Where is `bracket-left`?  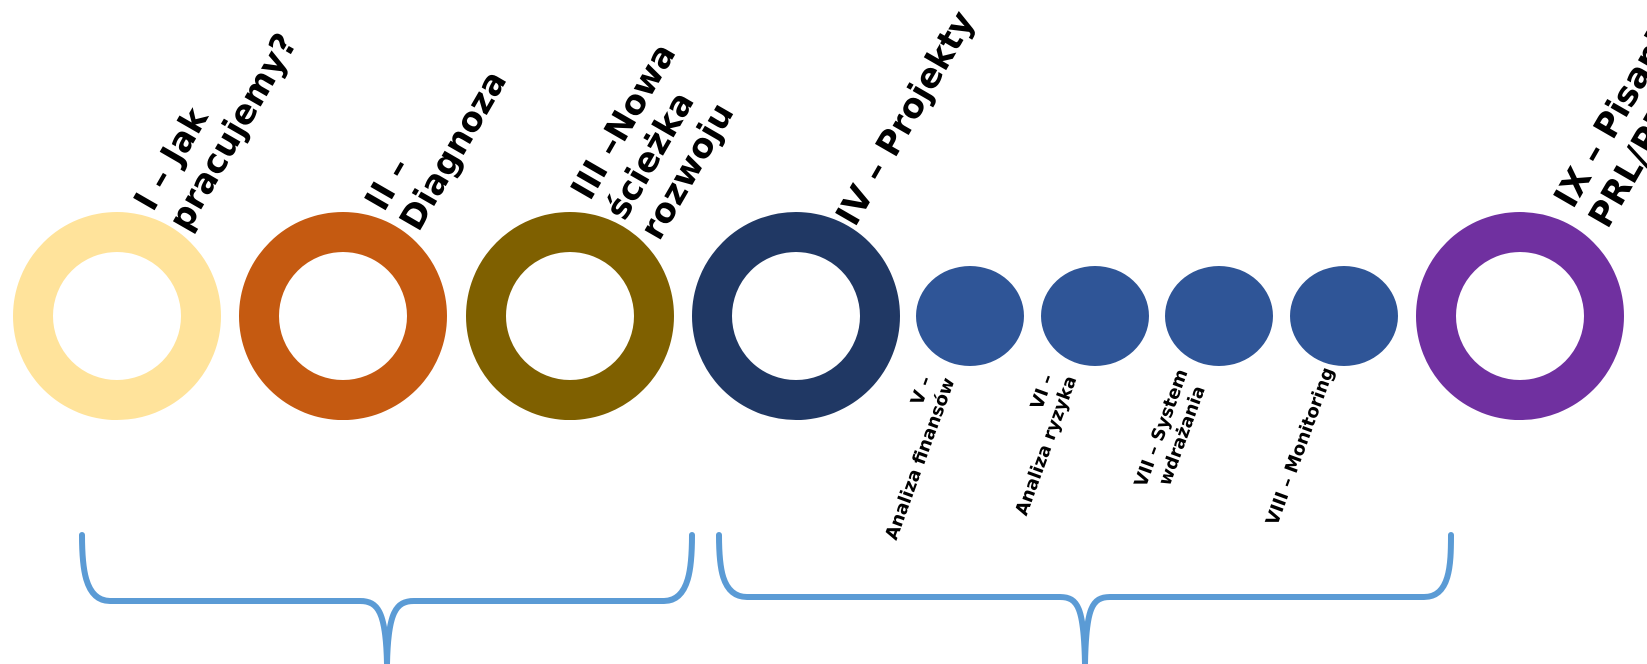 bracket-left is located at coordinates (387, 598).